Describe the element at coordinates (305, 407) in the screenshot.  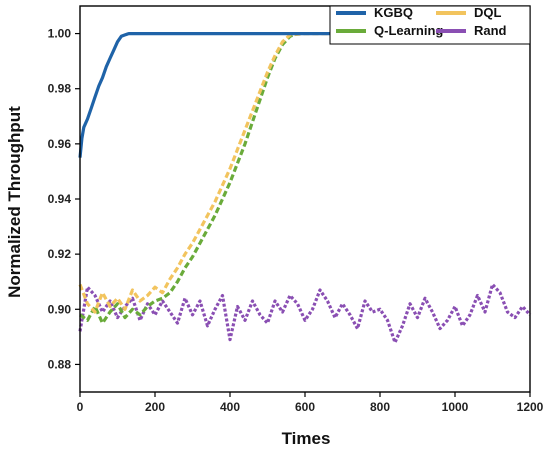
I see `x-tick-label: 600` at that location.